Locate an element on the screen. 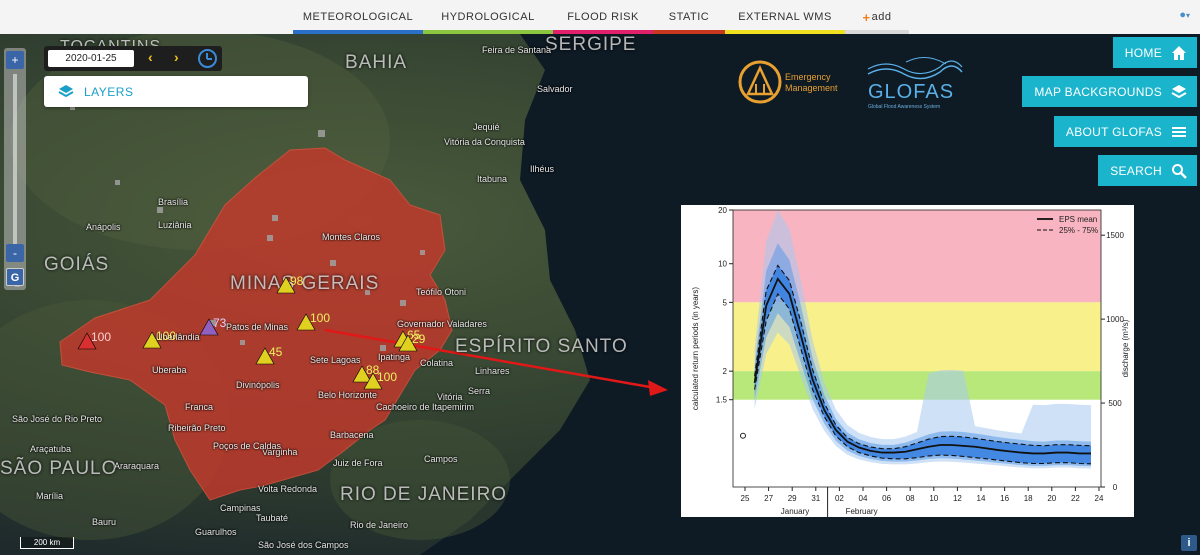 The width and height of the screenshot is (1200, 555). city-label: Ilhéus is located at coordinates (542, 169).